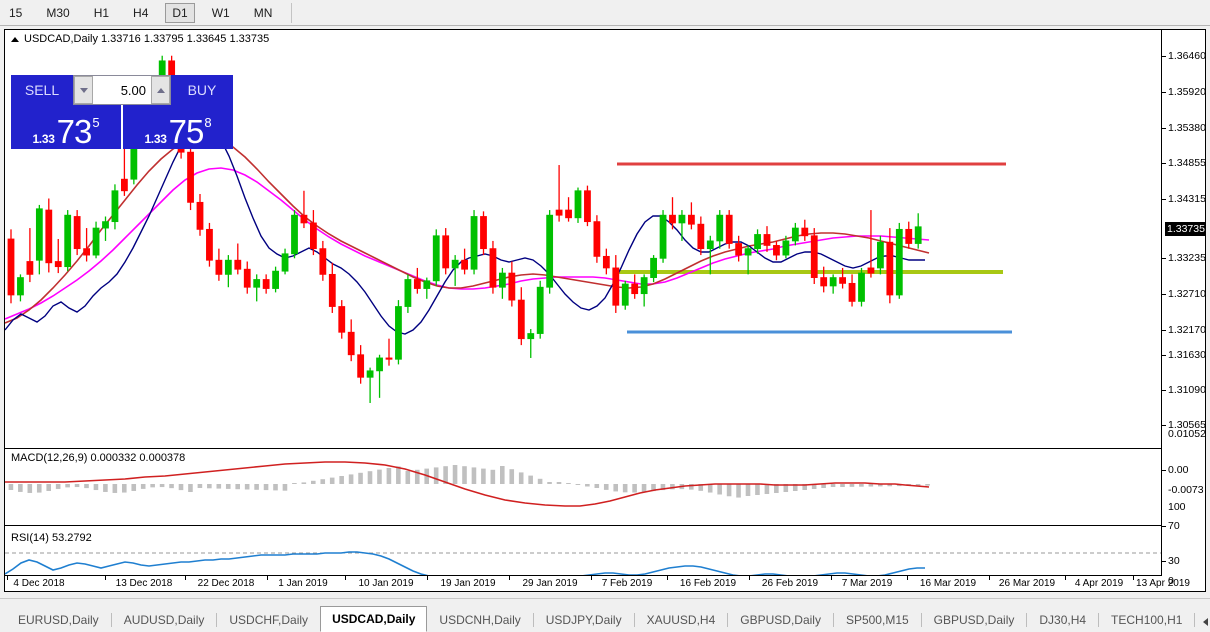 Image resolution: width=1210 pixels, height=632 pixels. What do you see at coordinates (1186, 258) in the screenshot?
I see `price-axis-label: 1.33235` at bounding box center [1186, 258].